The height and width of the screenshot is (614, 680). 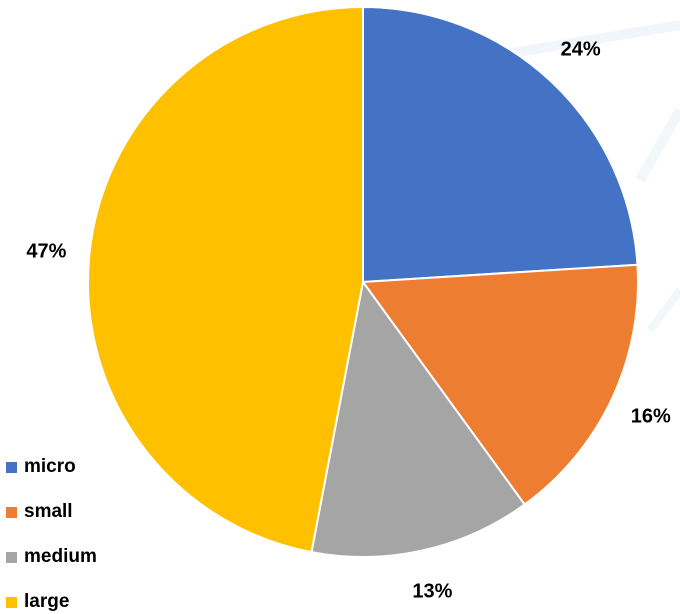 What do you see at coordinates (418, 418) in the screenshot?
I see `pie-slice-medium` at bounding box center [418, 418].